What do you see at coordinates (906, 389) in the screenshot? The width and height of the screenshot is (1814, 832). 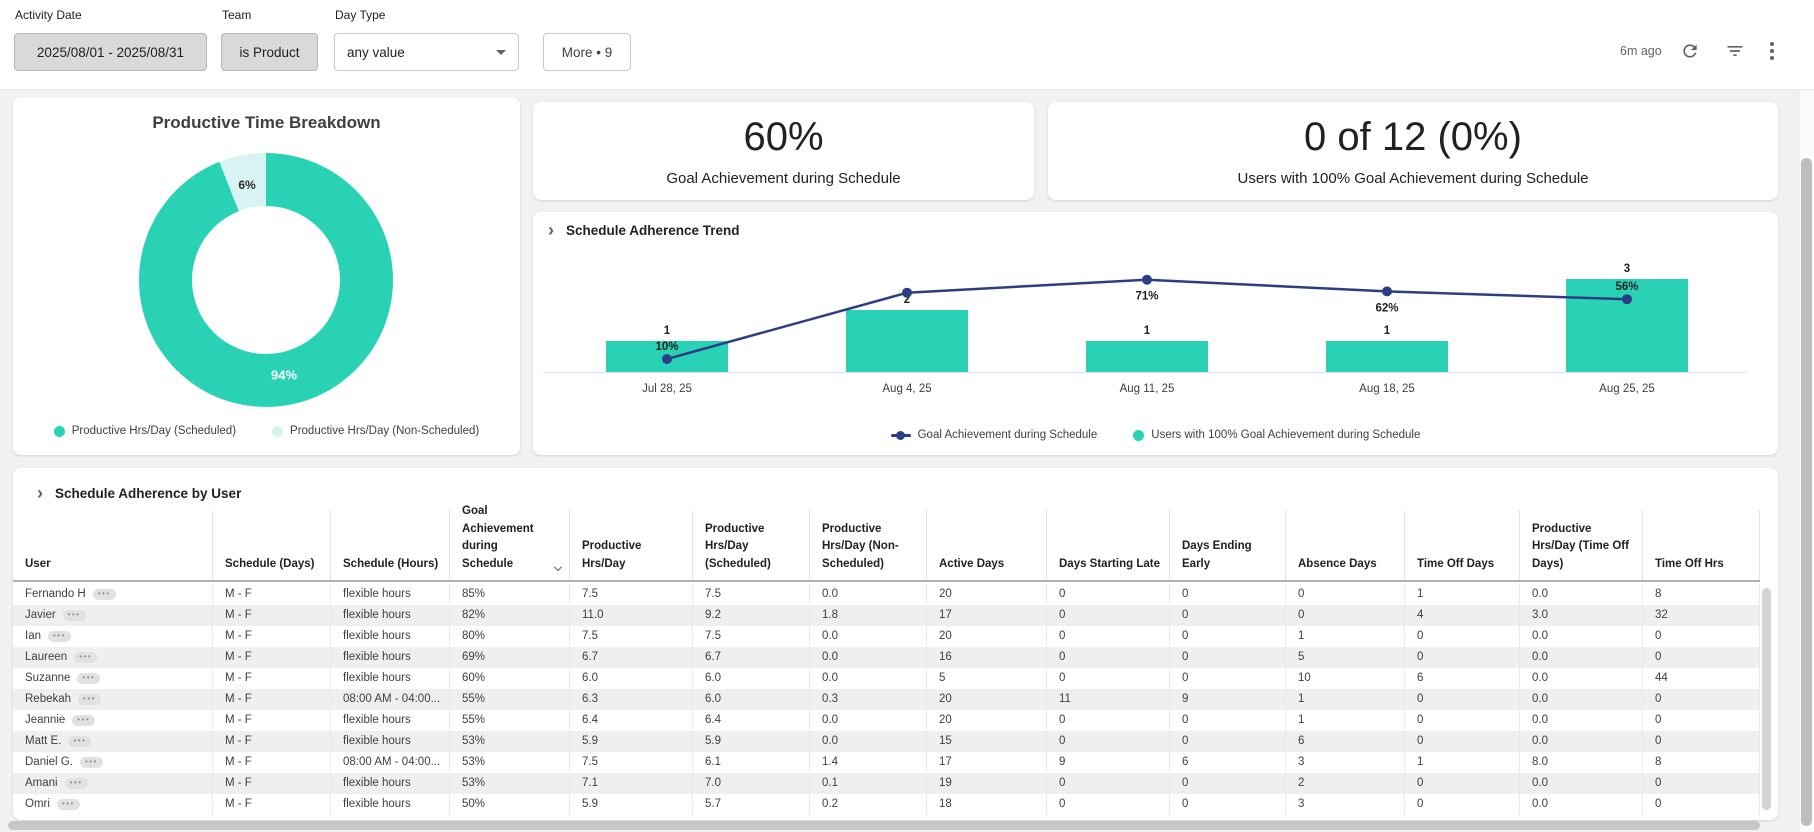 I see `x-axis-label: Aug 4, 25` at bounding box center [906, 389].